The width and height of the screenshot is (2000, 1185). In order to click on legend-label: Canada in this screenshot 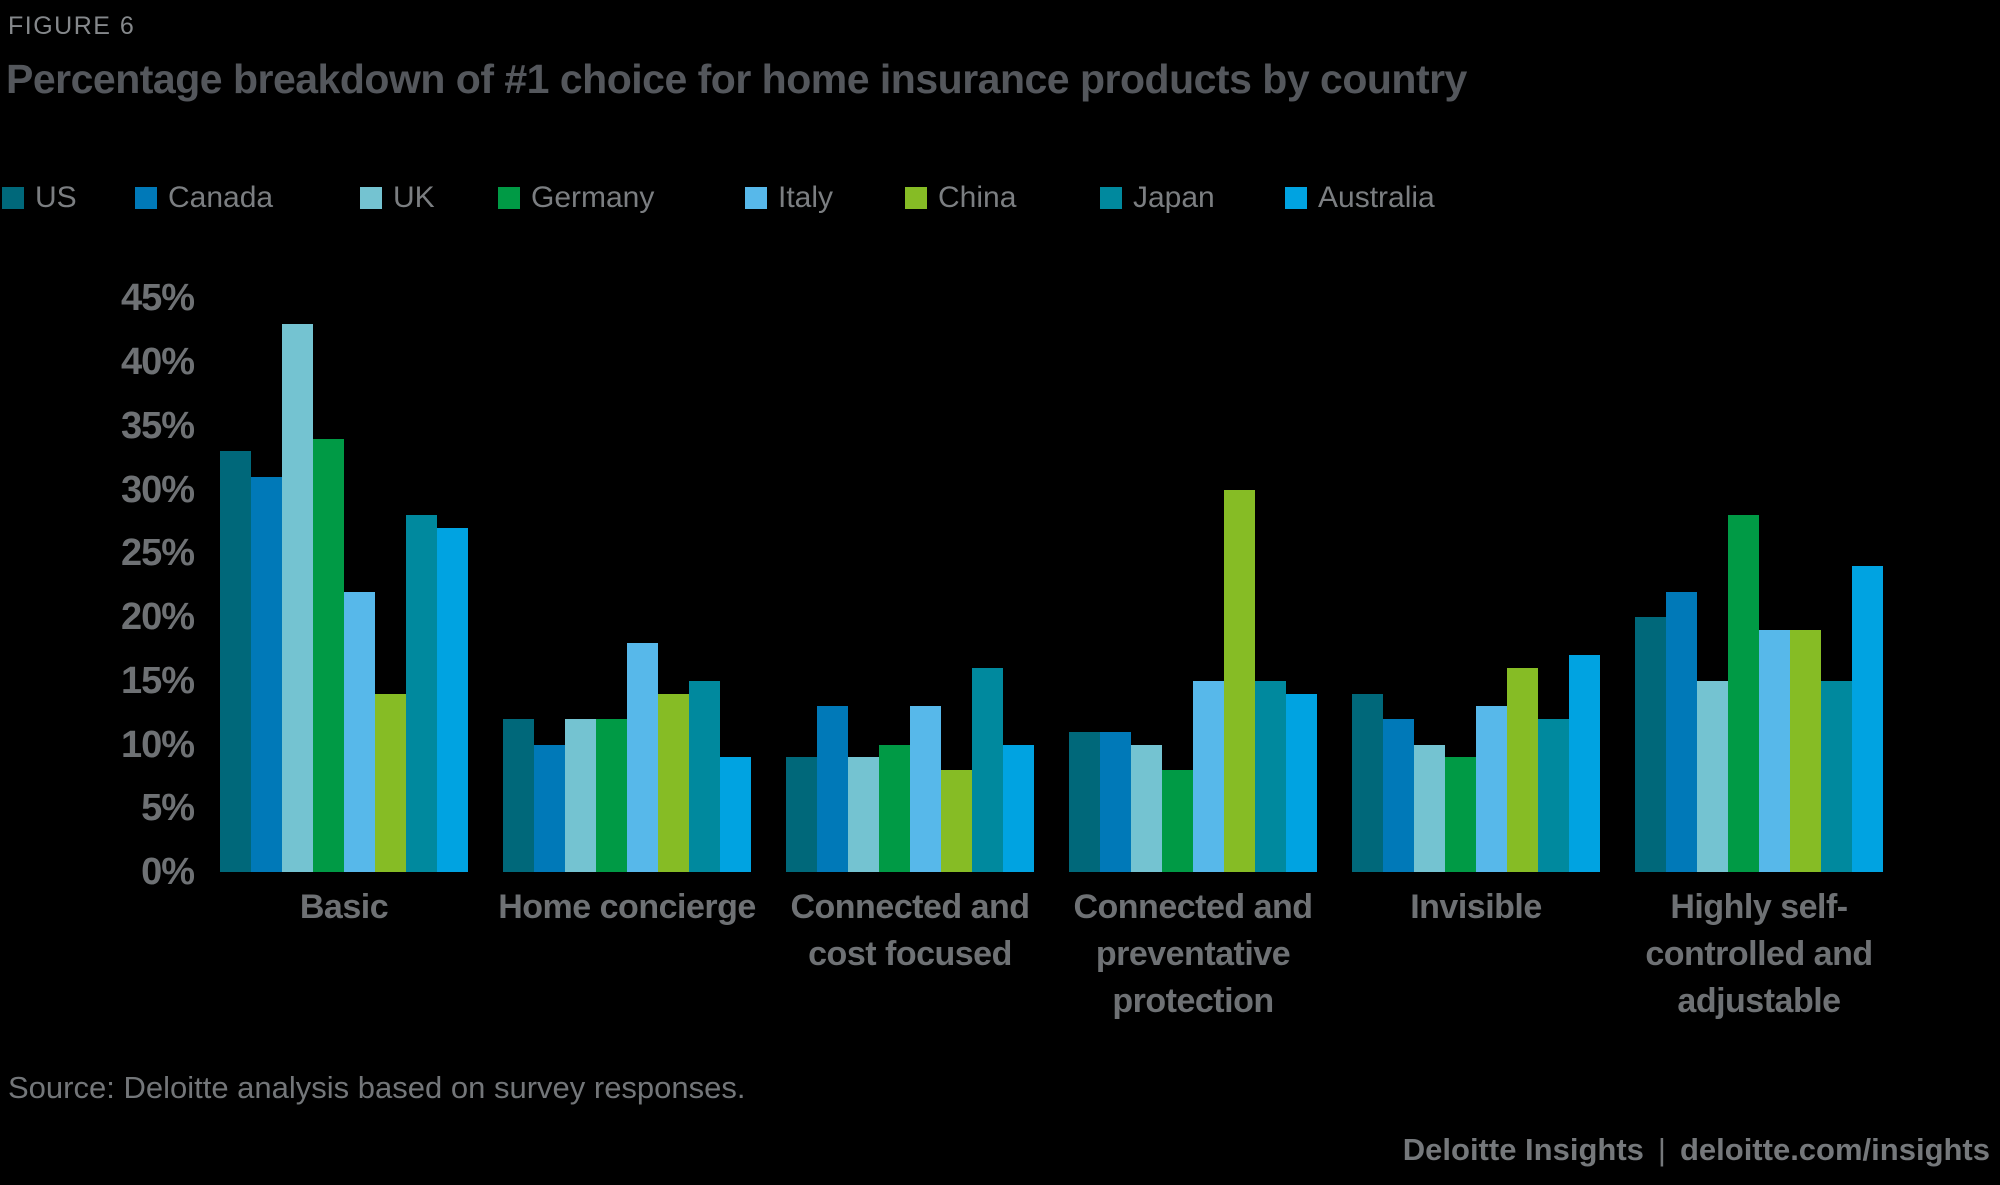, I will do `click(221, 197)`.